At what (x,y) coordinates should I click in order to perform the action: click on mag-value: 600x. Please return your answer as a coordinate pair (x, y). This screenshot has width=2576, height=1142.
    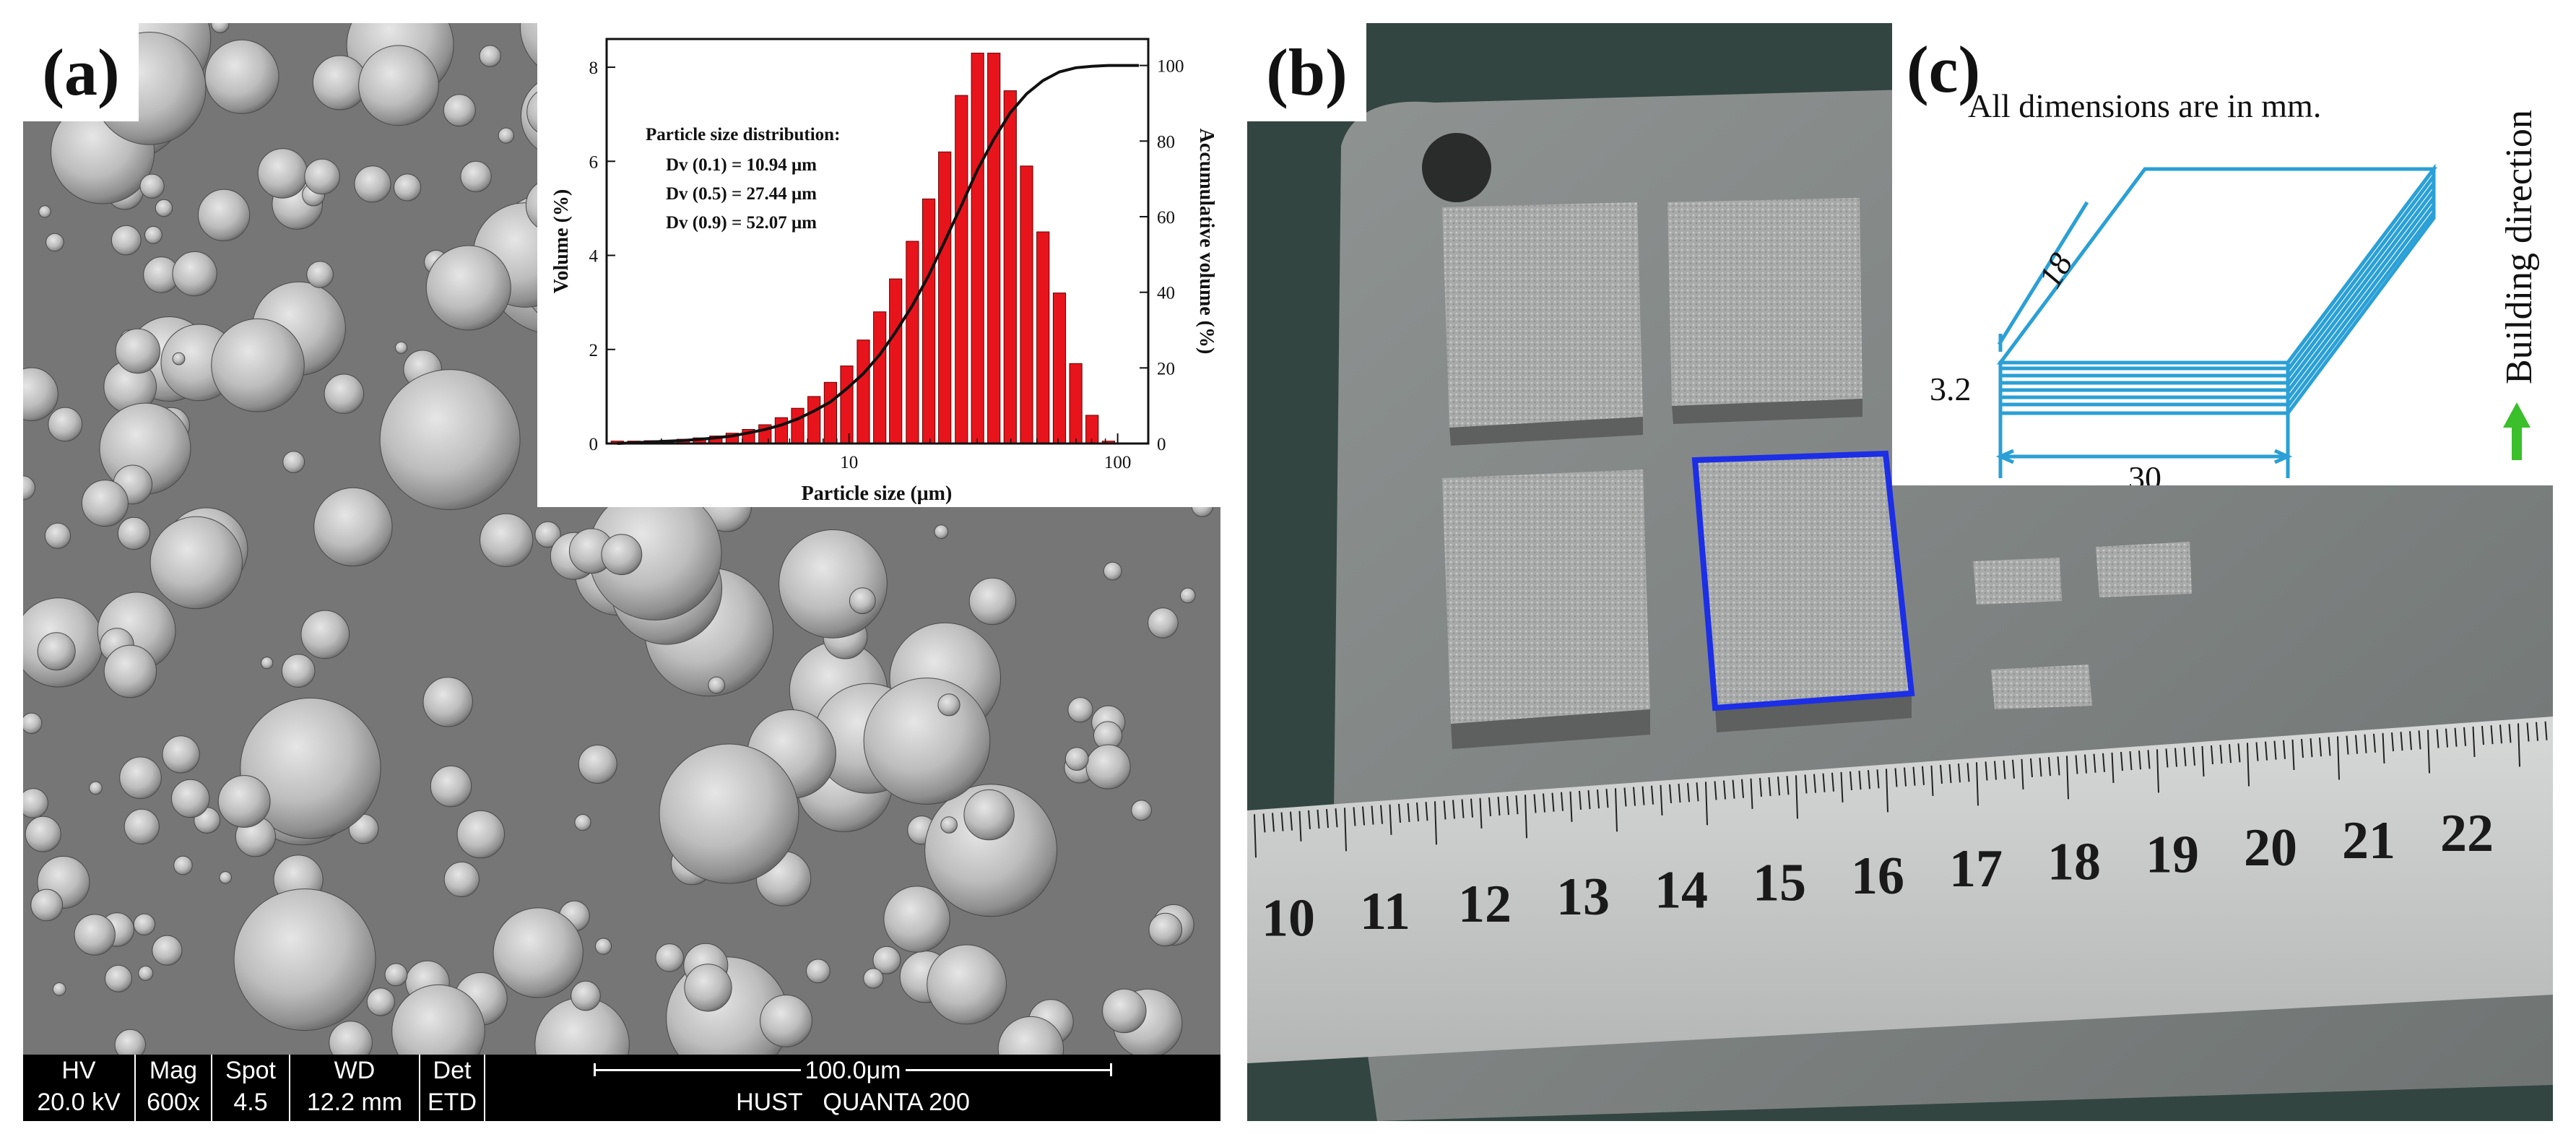
    Looking at the image, I should click on (173, 1102).